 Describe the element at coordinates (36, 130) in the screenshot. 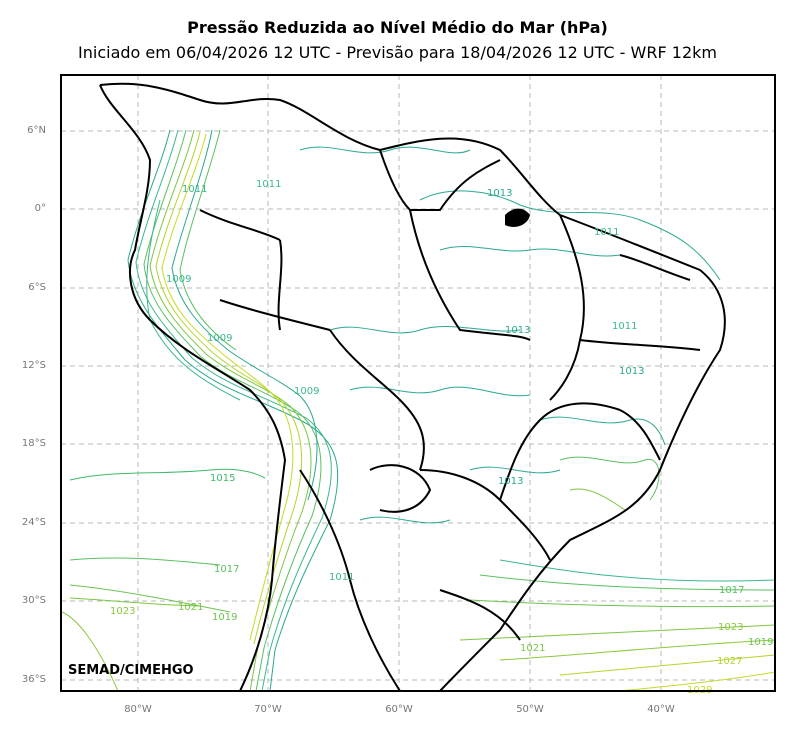

I see `lat-label: 6°N` at that location.